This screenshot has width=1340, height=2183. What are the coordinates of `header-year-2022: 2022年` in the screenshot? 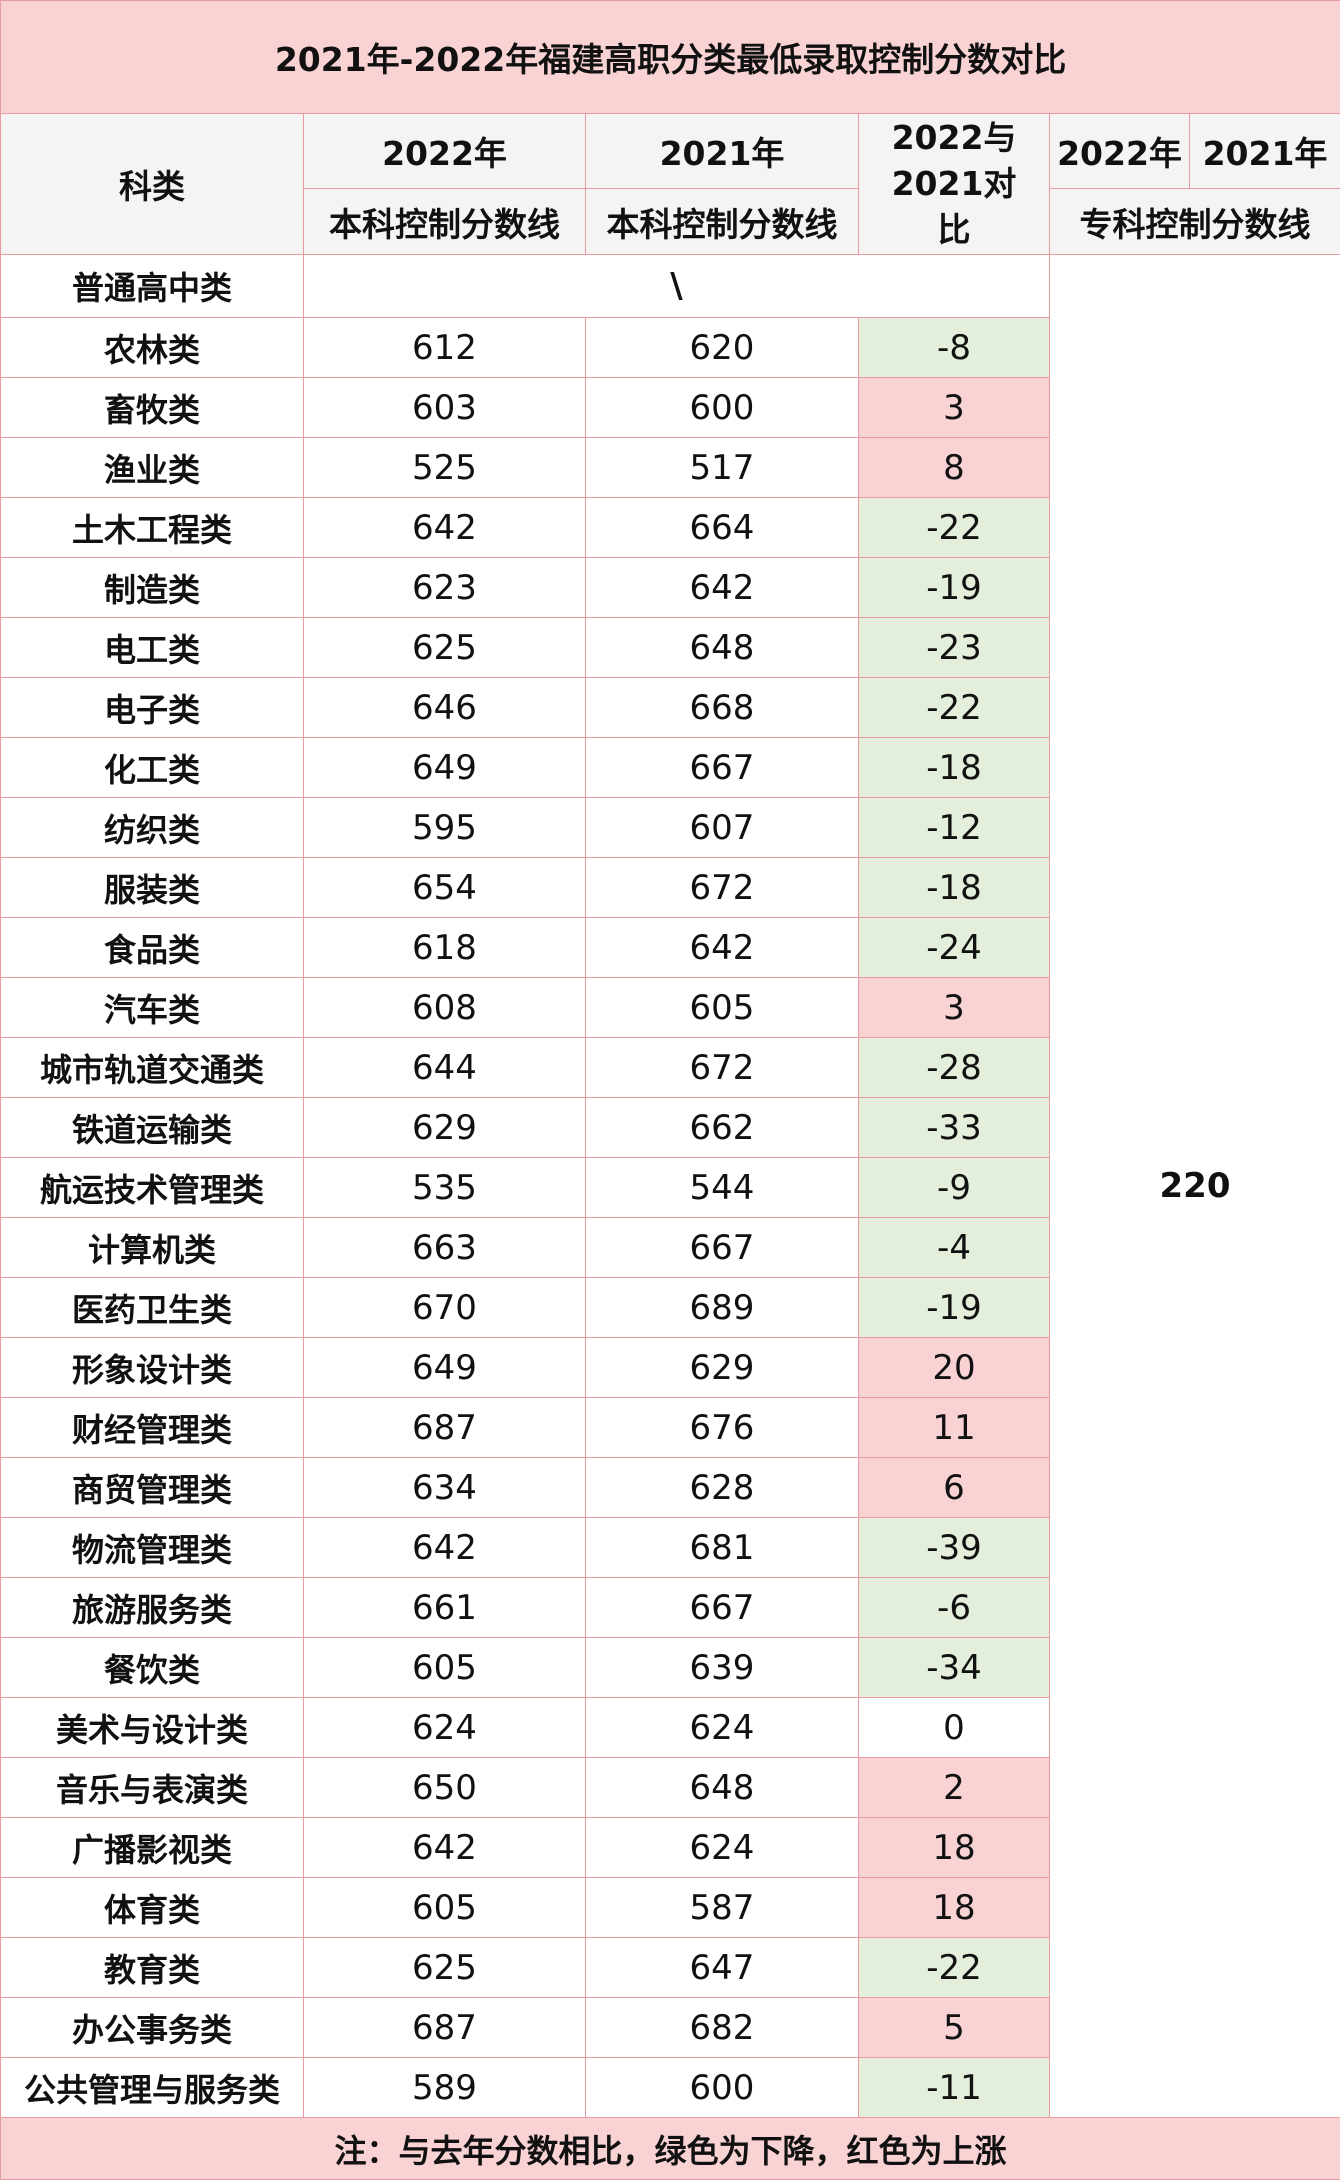 It's located at (444, 151).